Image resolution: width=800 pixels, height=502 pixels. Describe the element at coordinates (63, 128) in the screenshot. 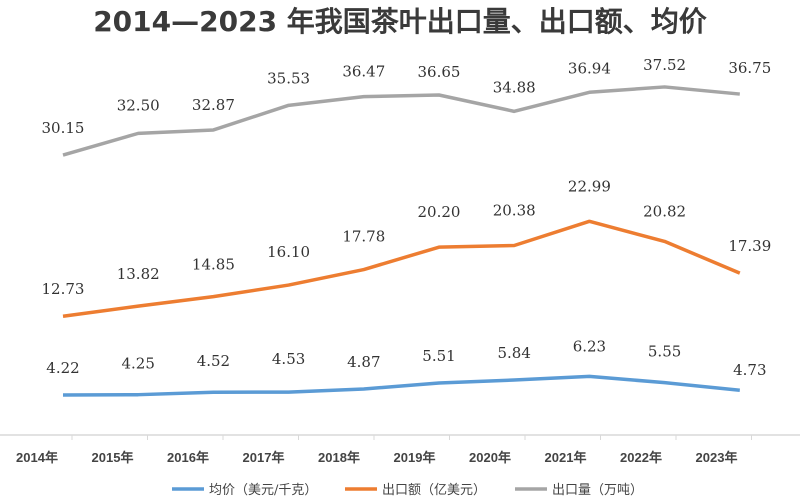

I see `data-label: 30.15` at that location.